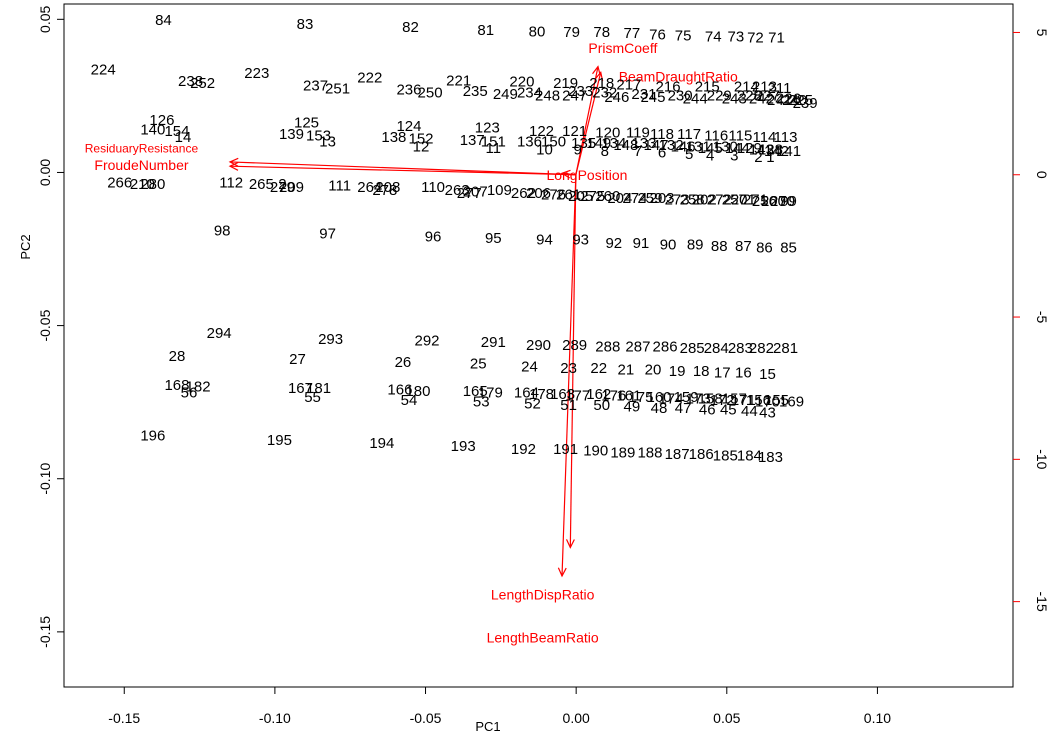 The image size is (1057, 736). Describe the element at coordinates (1042, 33) in the screenshot. I see `right-tick-label: 5` at that location.